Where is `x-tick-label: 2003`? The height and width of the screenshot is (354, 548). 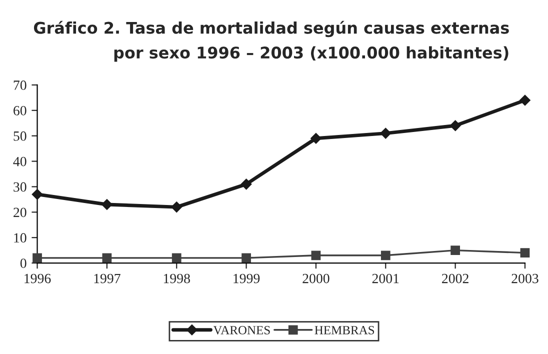 x-tick-label: 2003 is located at coordinates (525, 279).